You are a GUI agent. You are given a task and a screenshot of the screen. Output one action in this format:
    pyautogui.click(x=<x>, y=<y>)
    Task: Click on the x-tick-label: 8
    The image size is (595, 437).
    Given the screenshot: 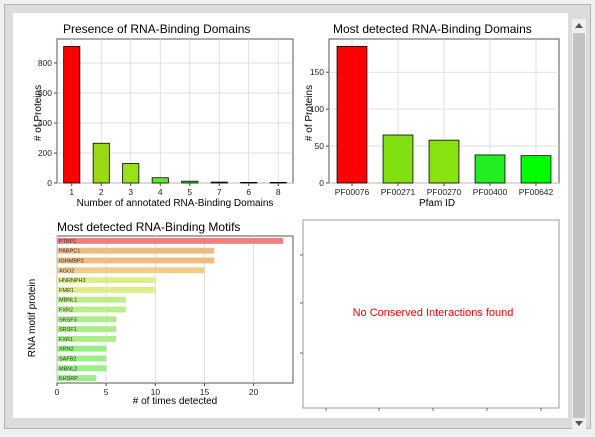 What is the action you would take?
    pyautogui.click(x=278, y=192)
    